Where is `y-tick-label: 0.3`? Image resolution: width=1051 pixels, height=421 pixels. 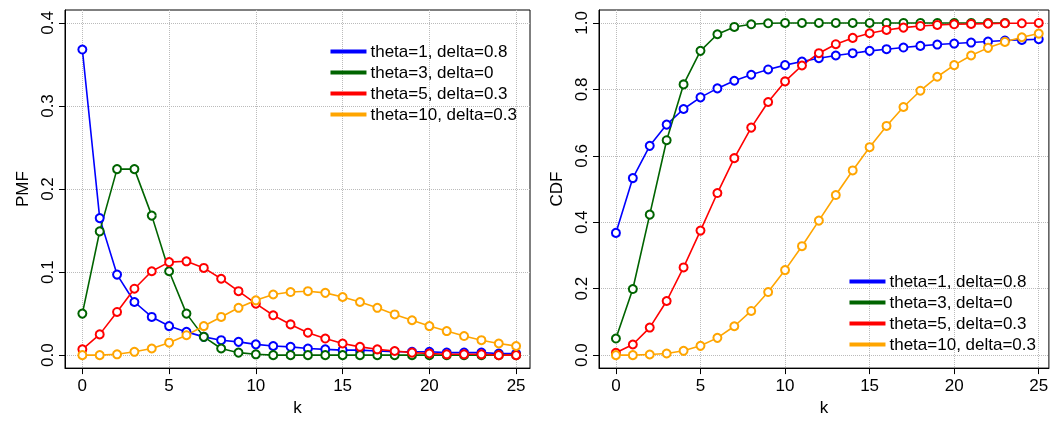 y-tick-label: 0.3 is located at coordinates (47, 106).